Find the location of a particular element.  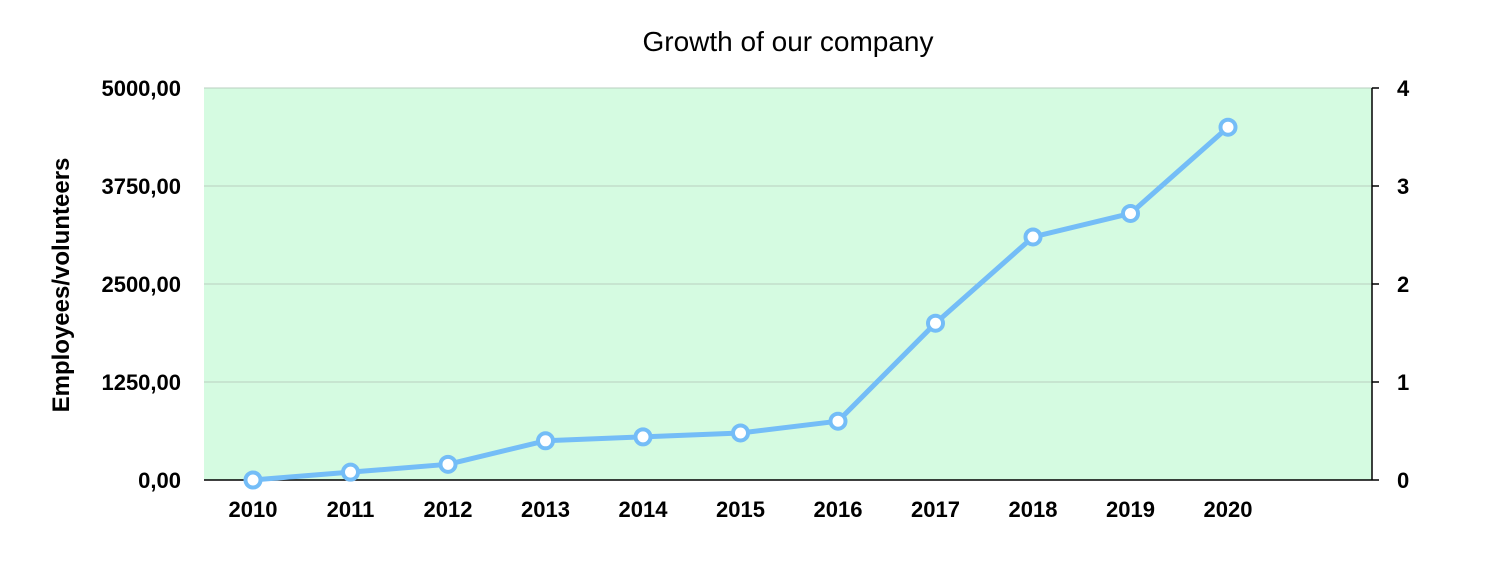

y-tick-label: 2500,00 is located at coordinates (141, 284).